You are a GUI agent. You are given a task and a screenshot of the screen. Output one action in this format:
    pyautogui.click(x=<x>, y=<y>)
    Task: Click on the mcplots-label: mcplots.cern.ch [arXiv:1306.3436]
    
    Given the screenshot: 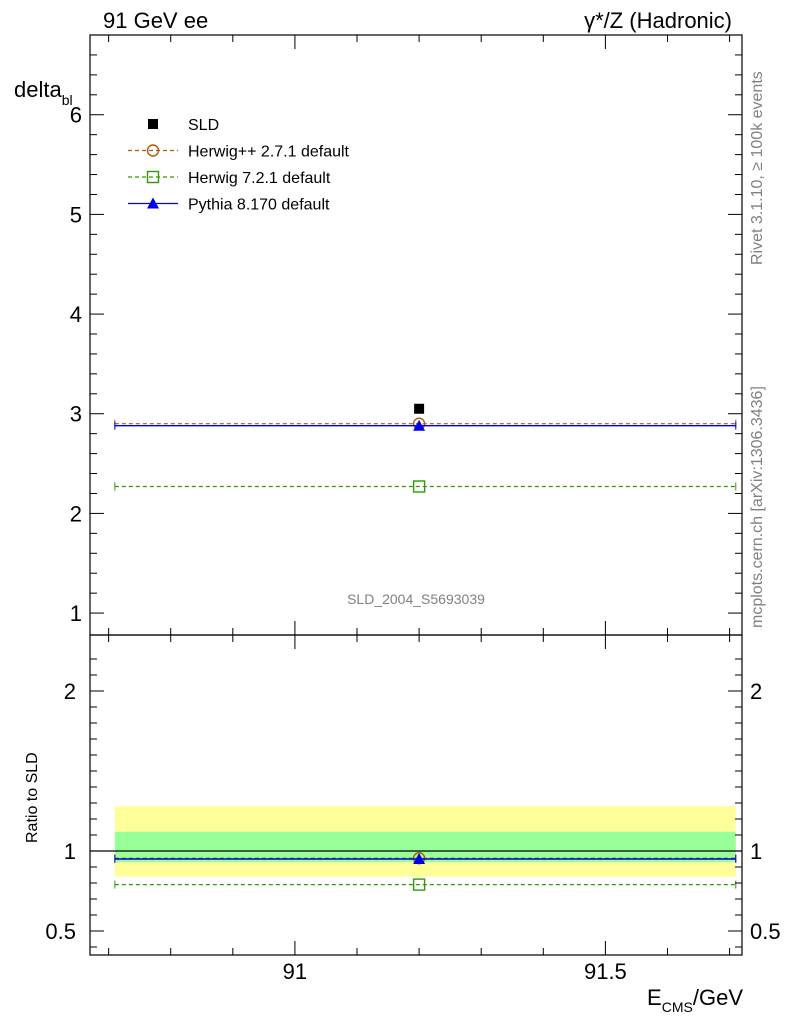 What is the action you would take?
    pyautogui.click(x=757, y=507)
    